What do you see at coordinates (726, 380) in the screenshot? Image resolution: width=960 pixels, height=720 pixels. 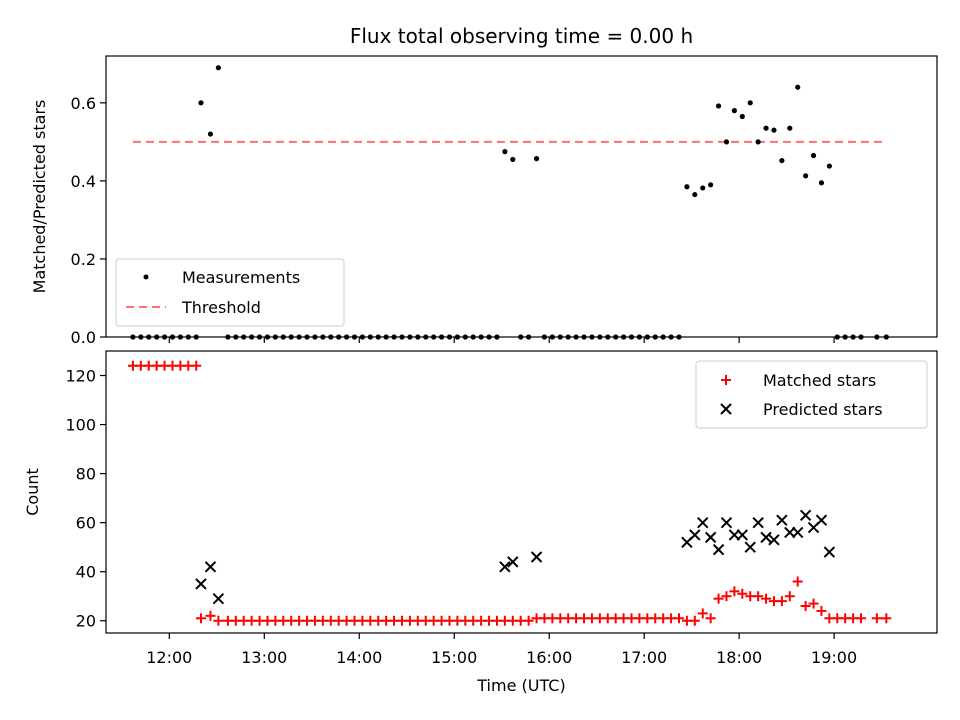 I see `legend-marker-matched` at bounding box center [726, 380].